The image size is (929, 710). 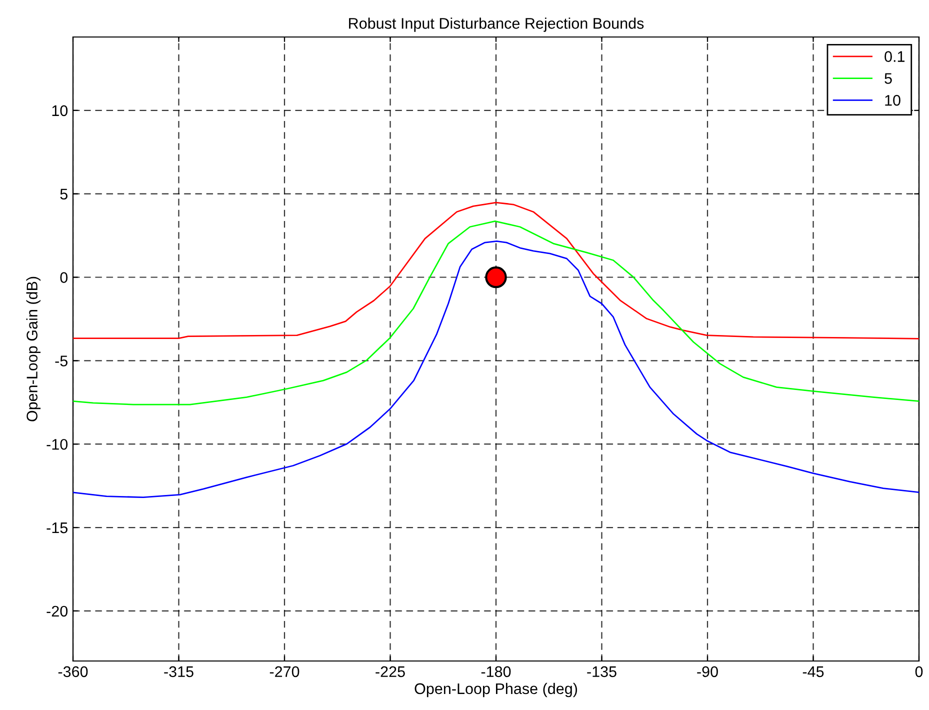 What do you see at coordinates (64, 194) in the screenshot?
I see `y-tick-label: 5` at bounding box center [64, 194].